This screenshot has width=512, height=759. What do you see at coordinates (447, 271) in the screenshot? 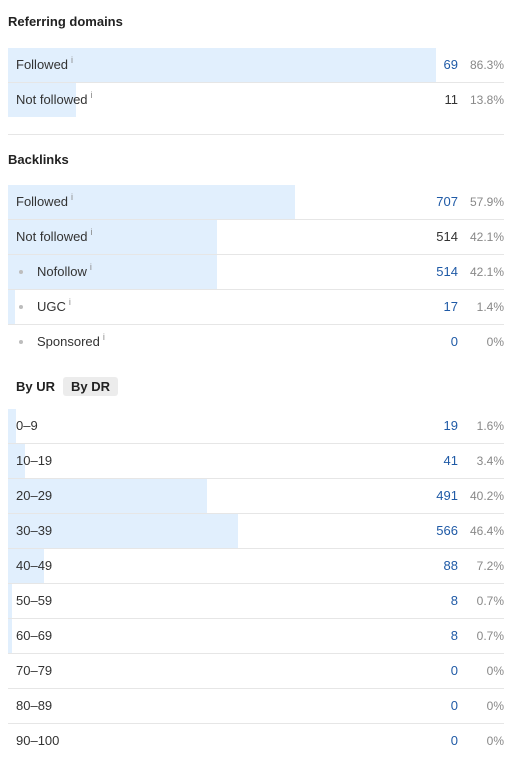
I see `row-count-link: 514` at bounding box center [447, 271].